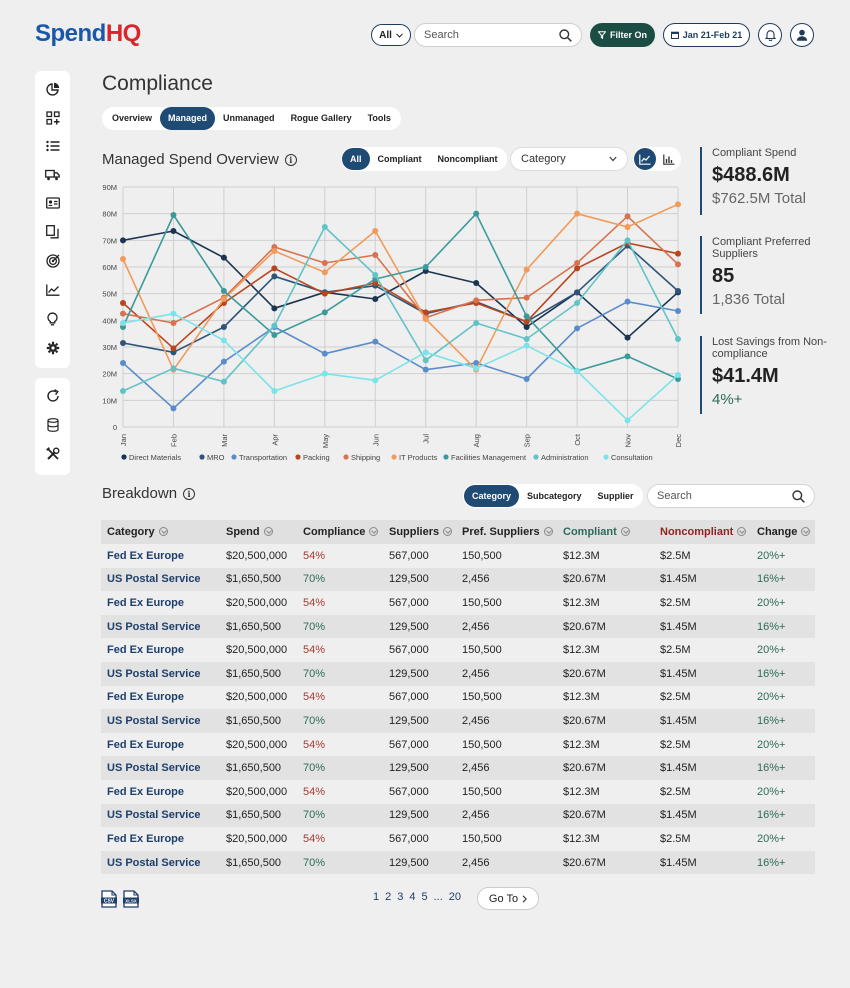 The height and width of the screenshot is (988, 850). What do you see at coordinates (615, 496) in the screenshot?
I see `filter-supplier: Supplier` at bounding box center [615, 496].